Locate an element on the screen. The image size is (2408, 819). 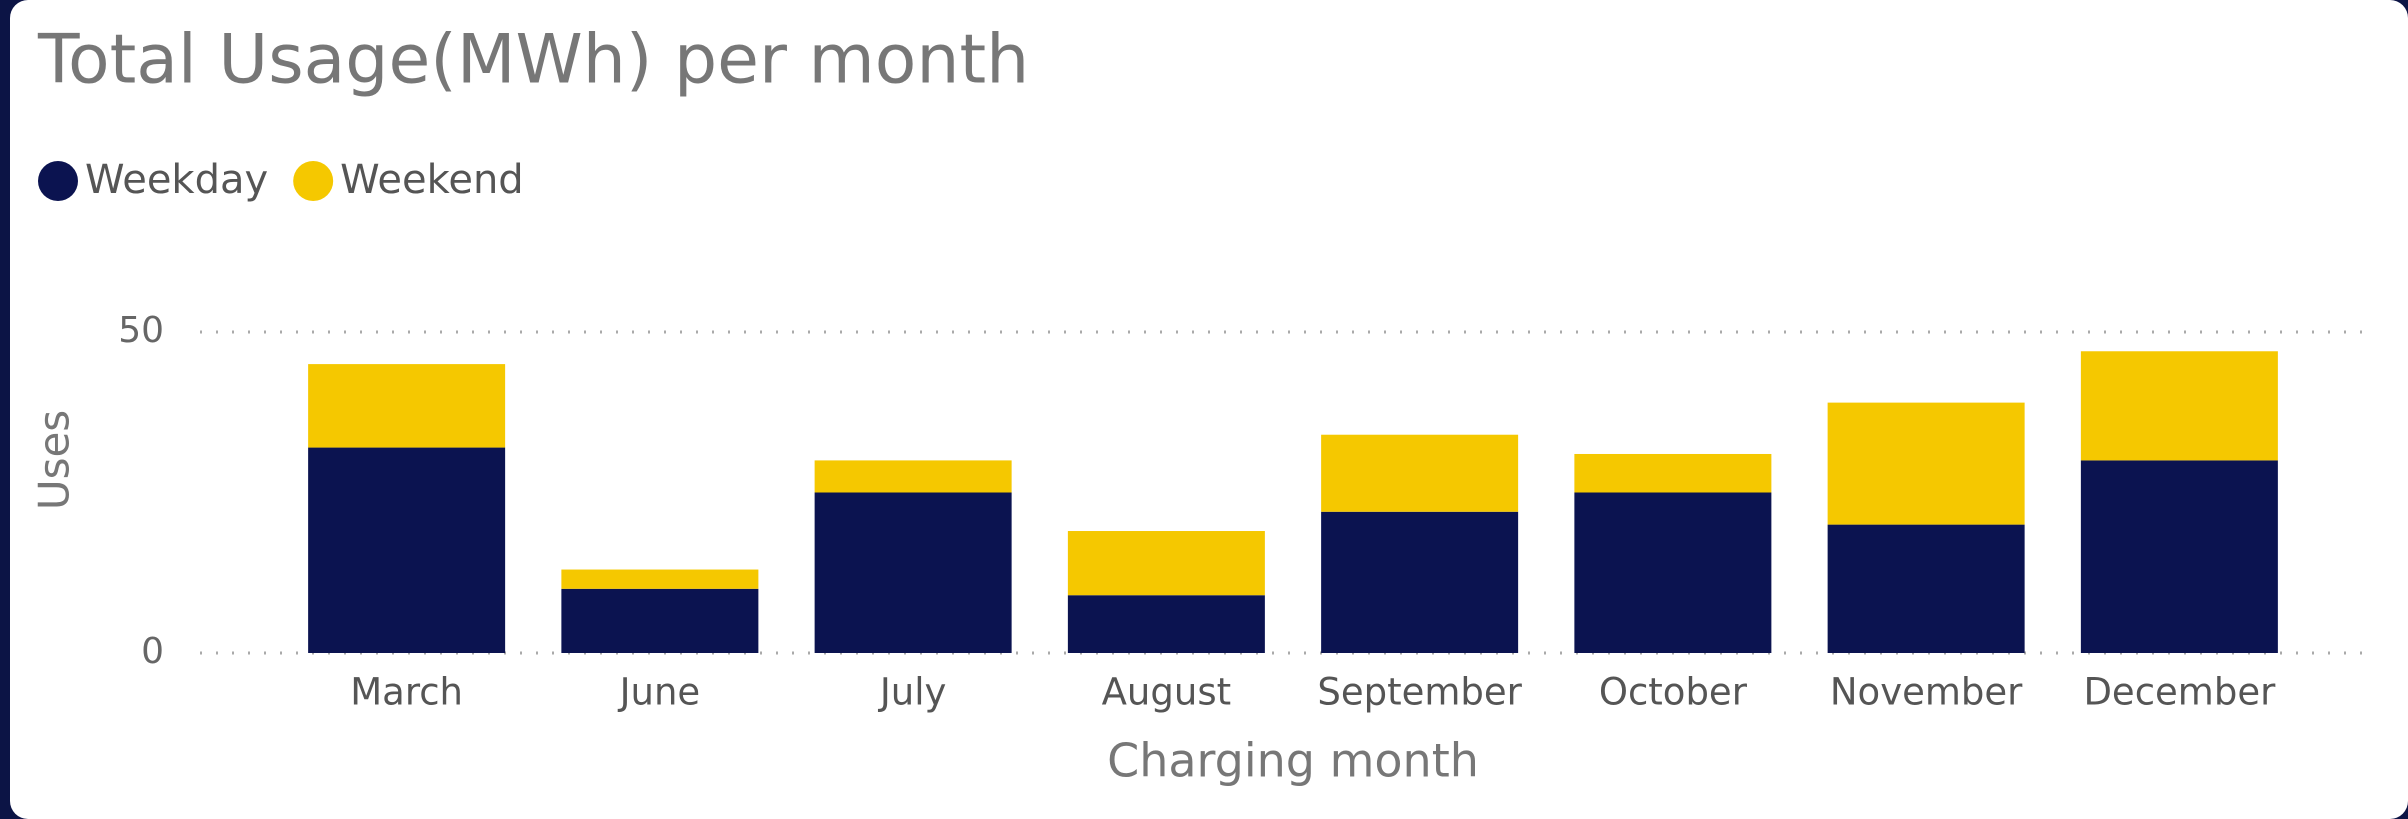
y-tick-label: 50 is located at coordinates (141, 330).